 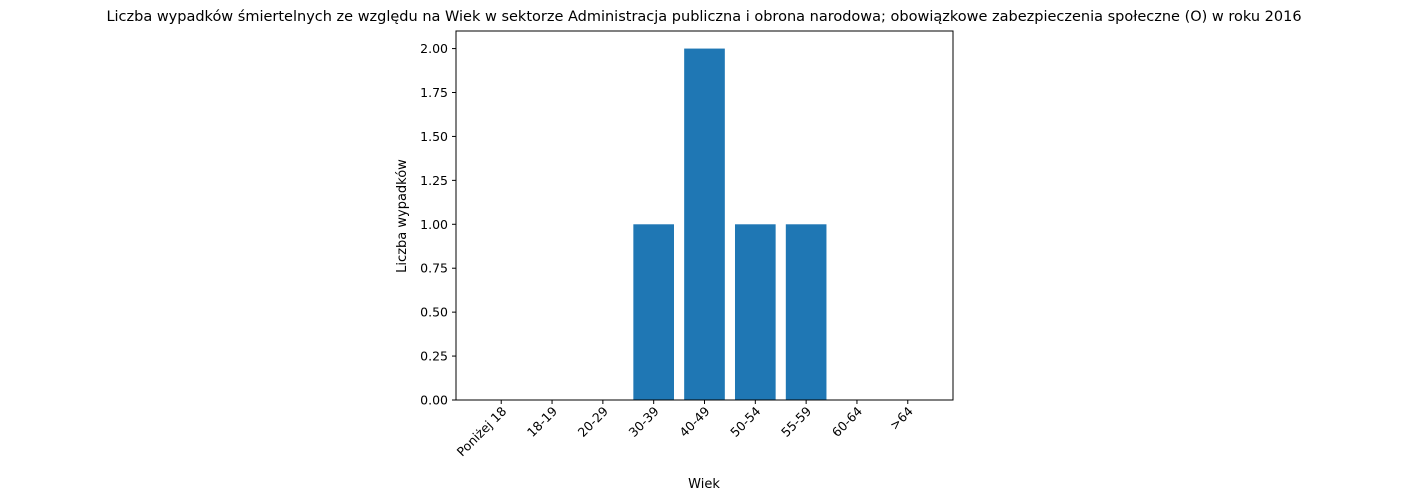 What do you see at coordinates (434, 92) in the screenshot?
I see `y-tick-label-7: 1.75` at bounding box center [434, 92].